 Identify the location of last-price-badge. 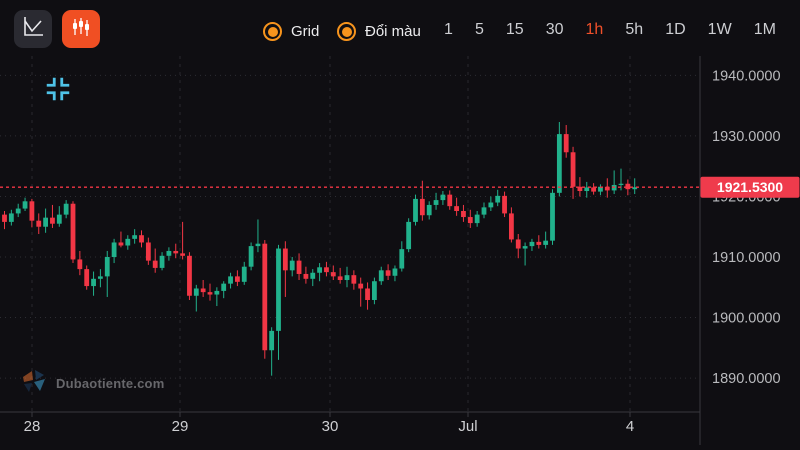
(750, 187).